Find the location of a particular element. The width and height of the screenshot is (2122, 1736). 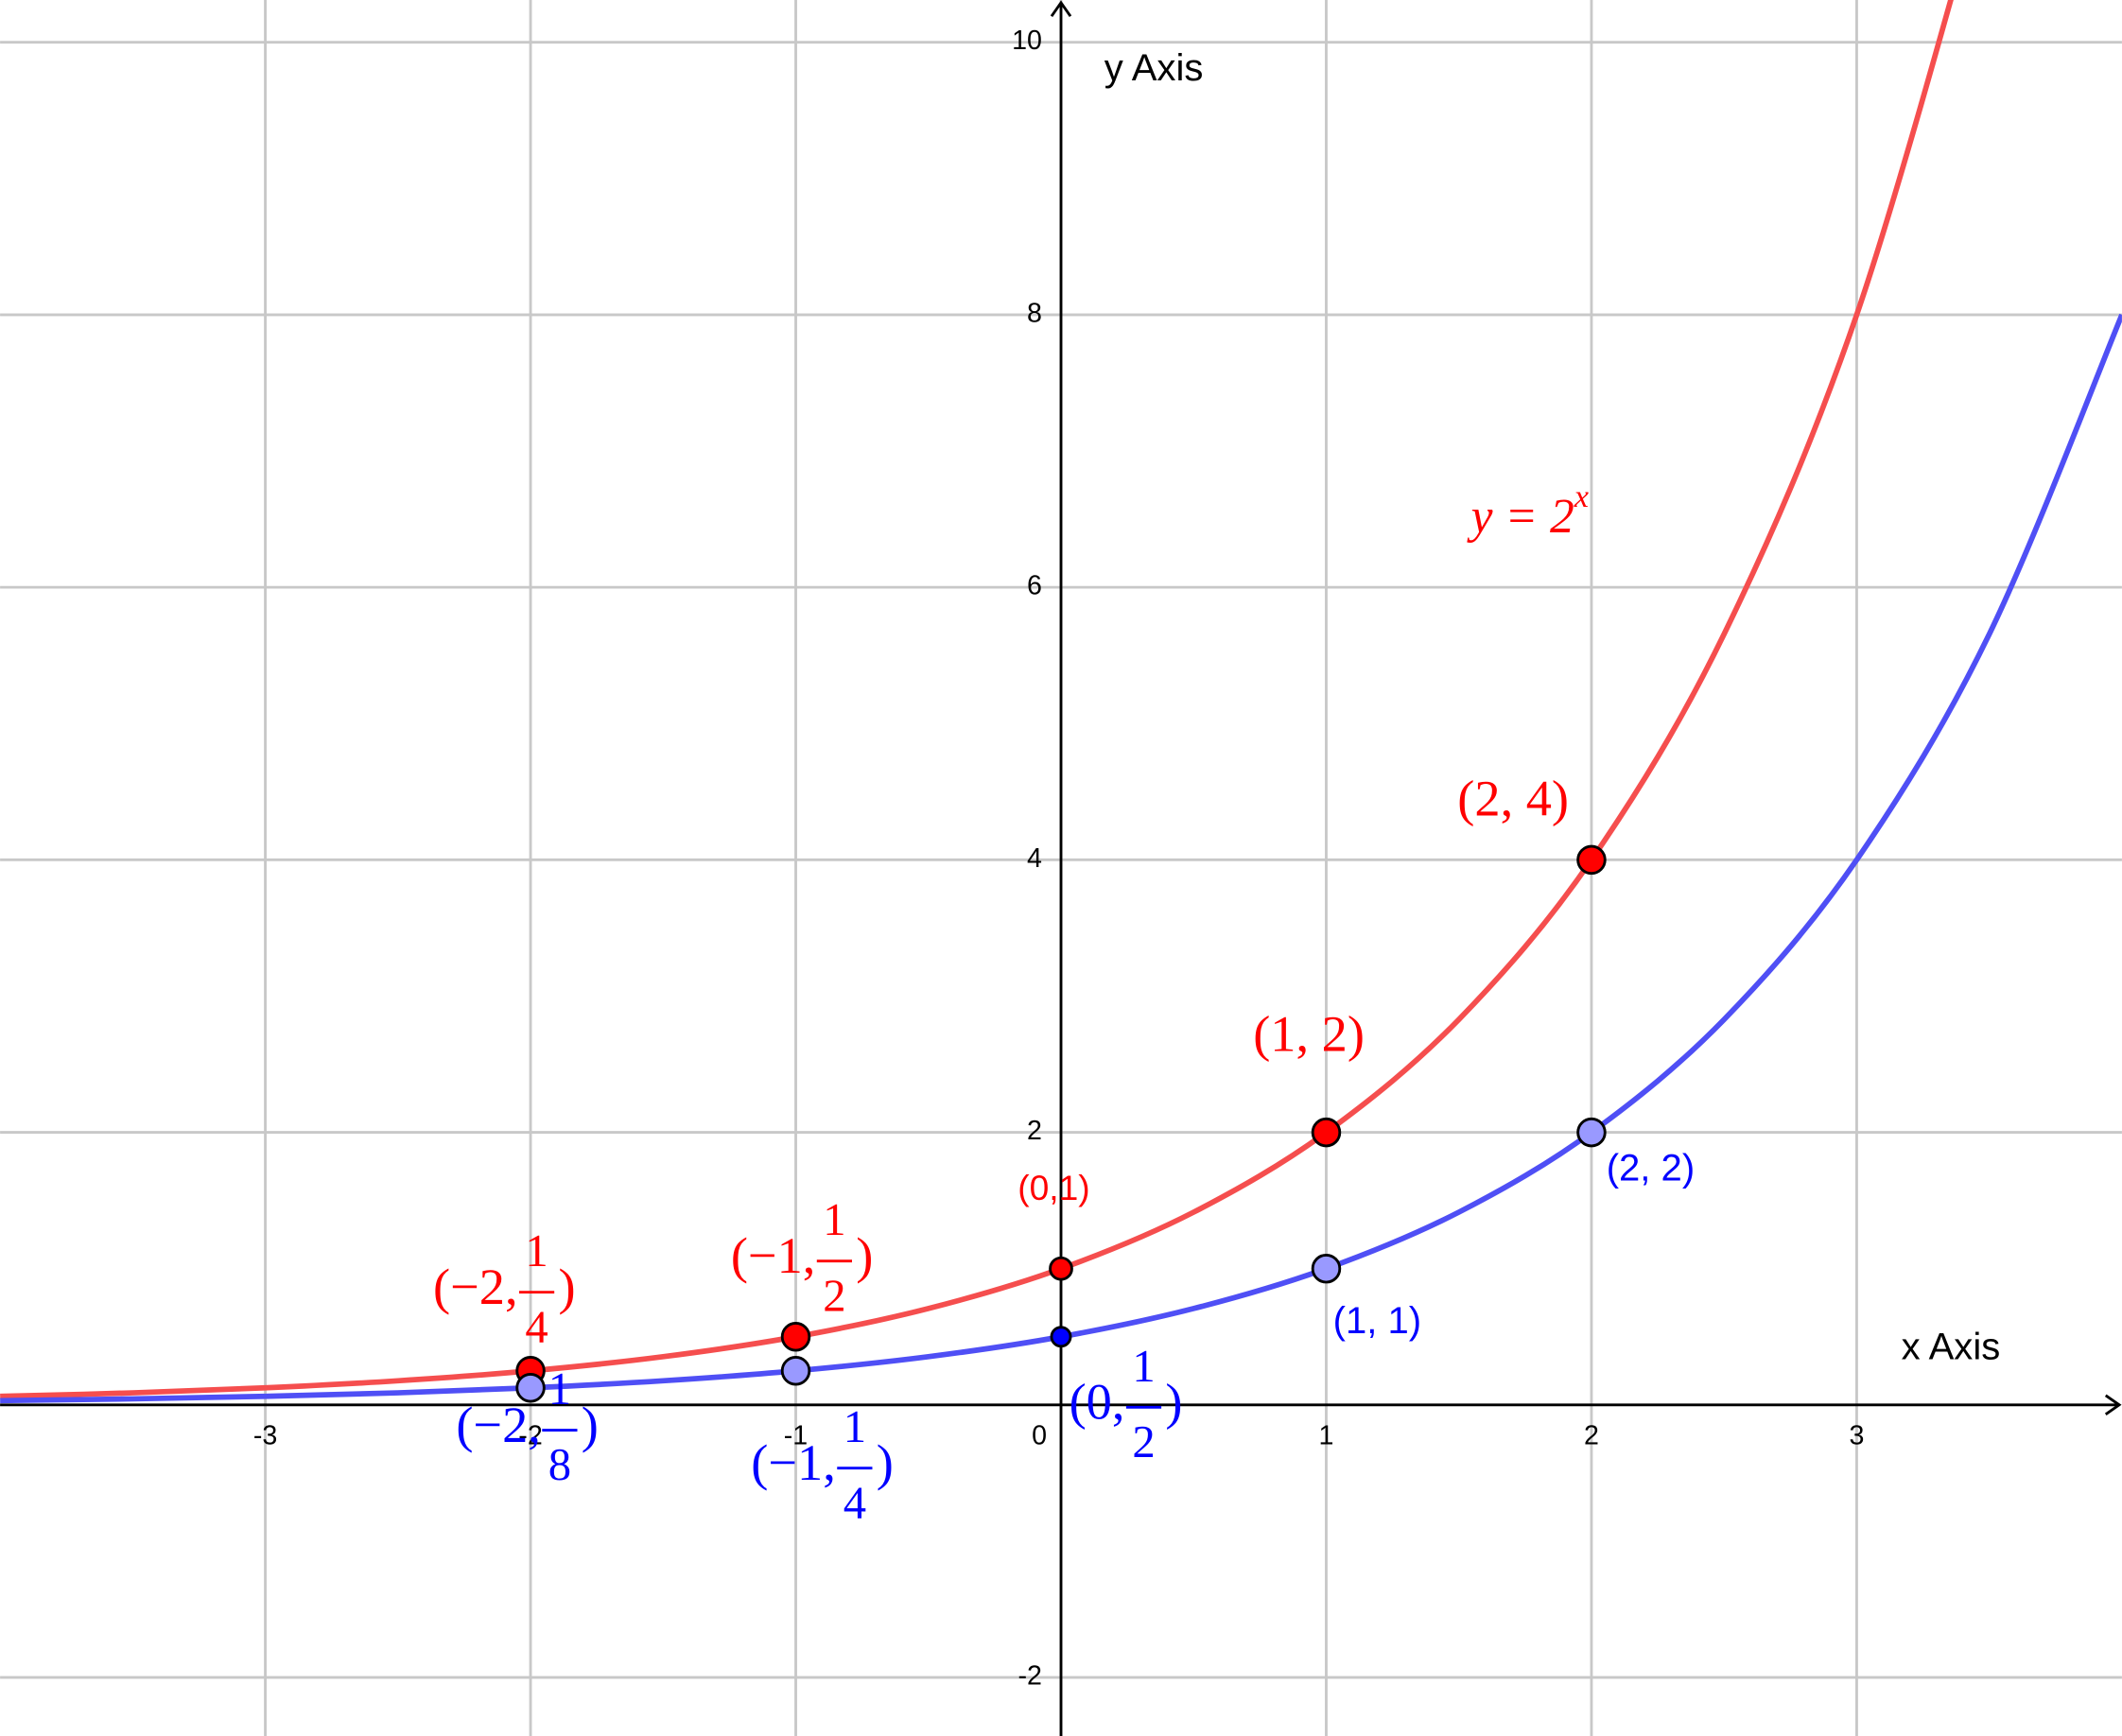

y-tick-label: 2 is located at coordinates (1034, 1131).